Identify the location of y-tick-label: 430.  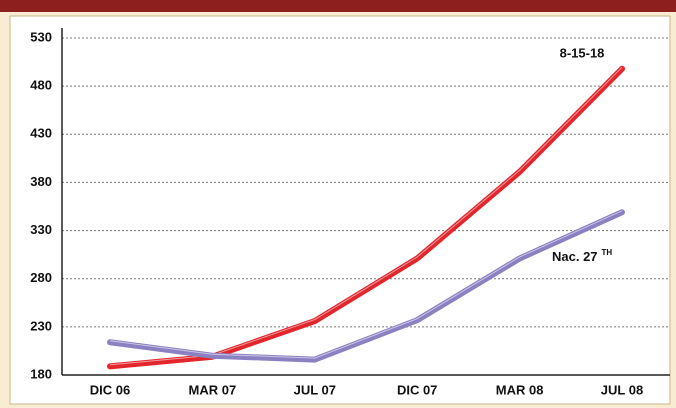
(41, 133).